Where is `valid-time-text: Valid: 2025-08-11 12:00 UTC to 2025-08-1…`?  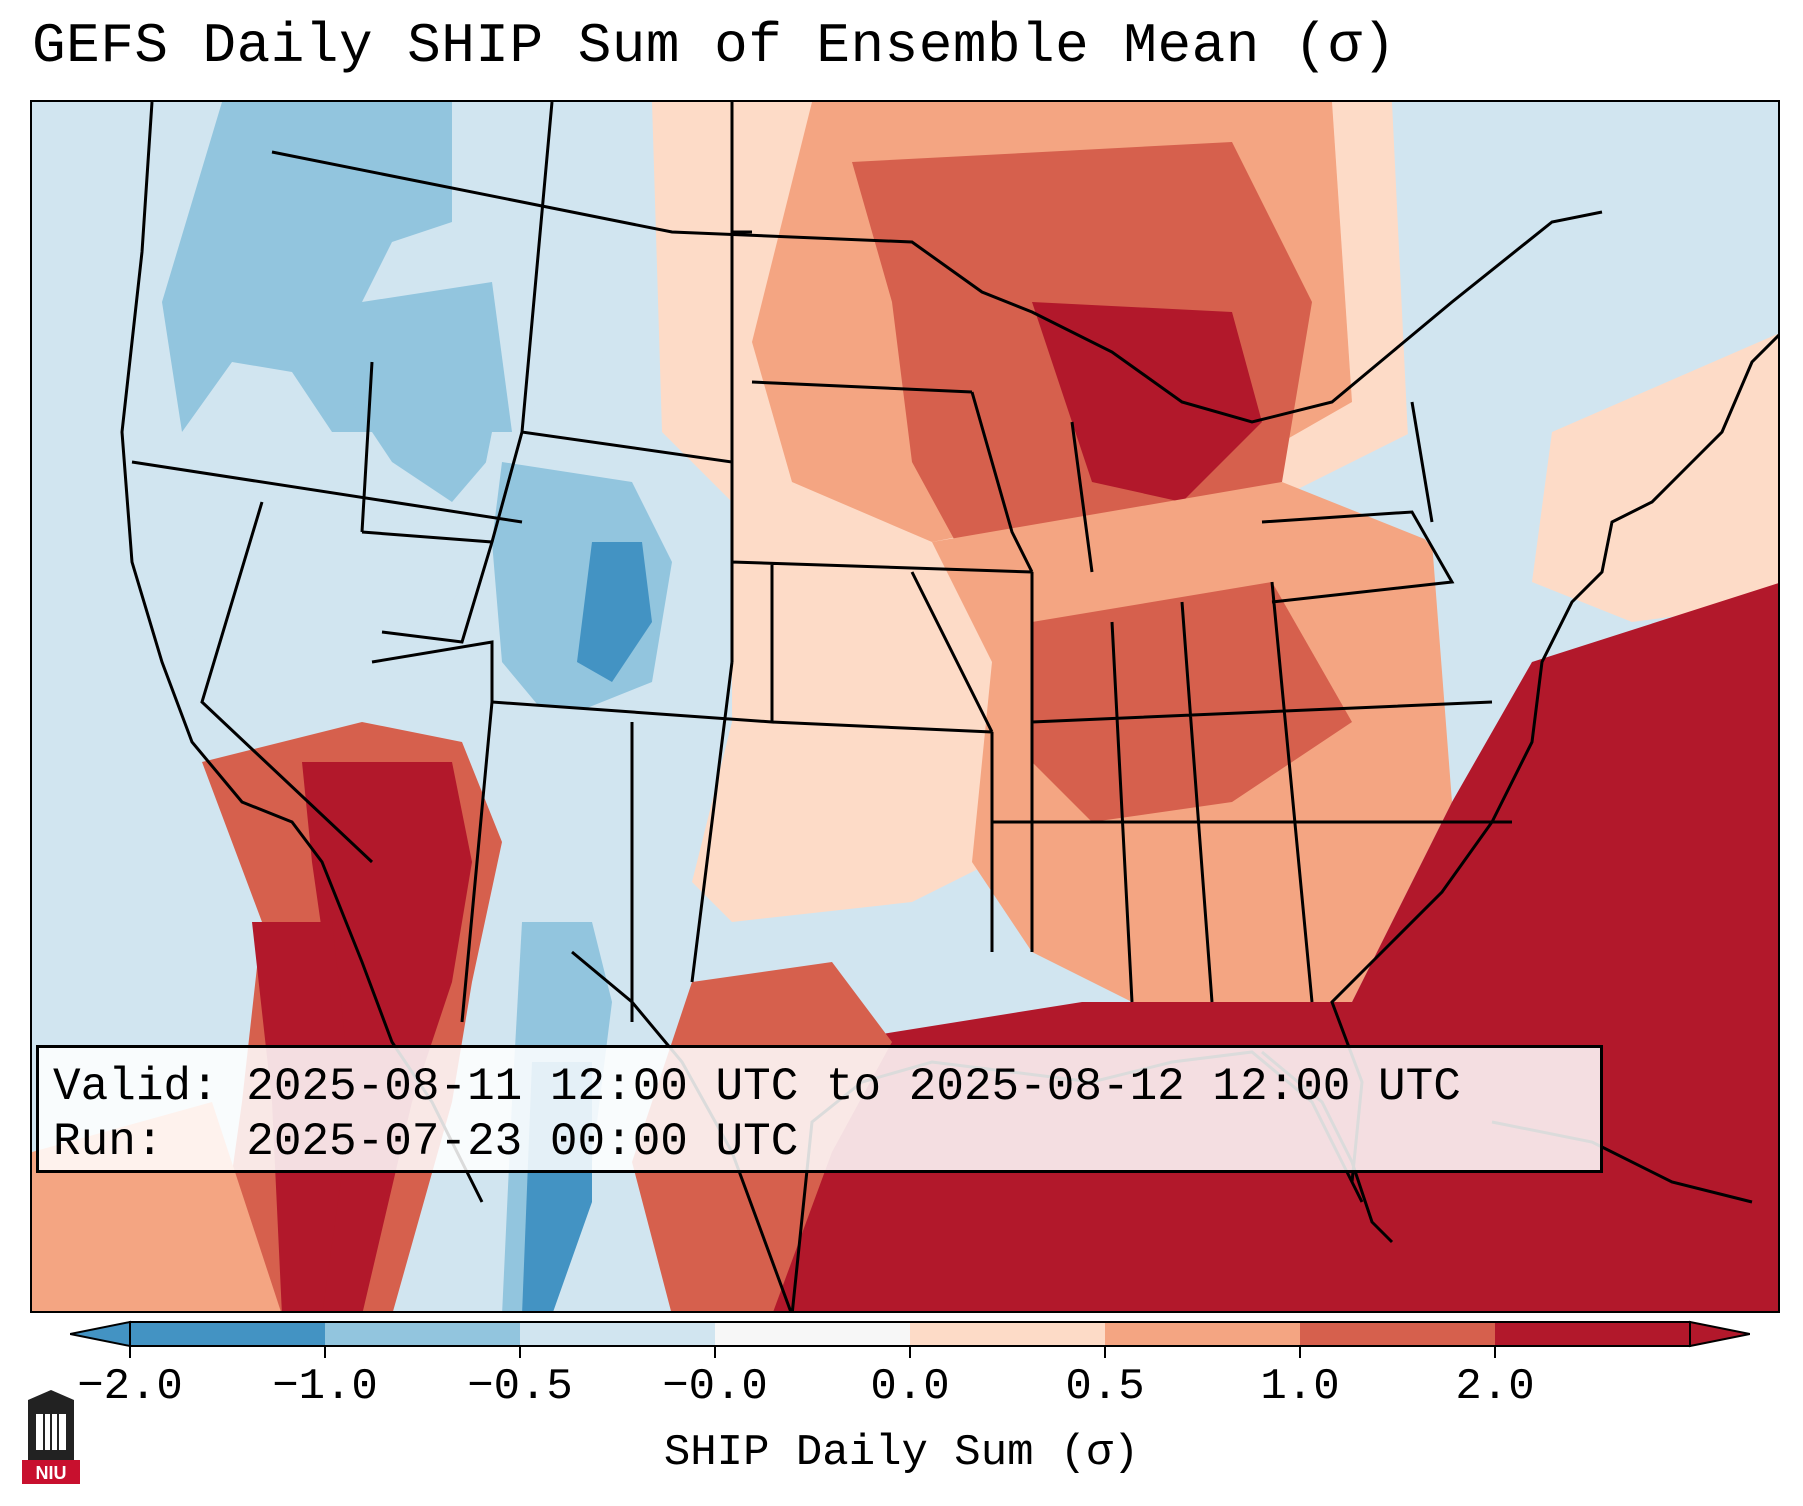
valid-time-text: Valid: 2025-08-11 12:00 UTC to 2025-08-1… is located at coordinates (757, 1087).